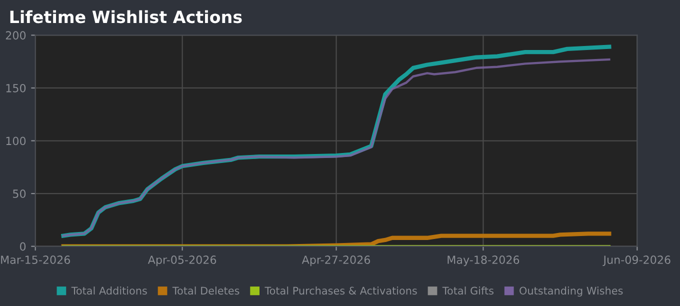  I want to click on x-tick-label: Mar-15-2026, so click(35, 260).